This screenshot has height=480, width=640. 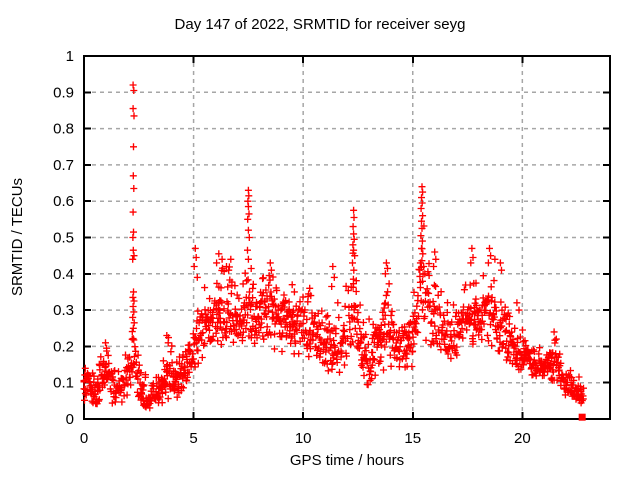 I want to click on x-axis-label: GPS time / hours, so click(x=347, y=460).